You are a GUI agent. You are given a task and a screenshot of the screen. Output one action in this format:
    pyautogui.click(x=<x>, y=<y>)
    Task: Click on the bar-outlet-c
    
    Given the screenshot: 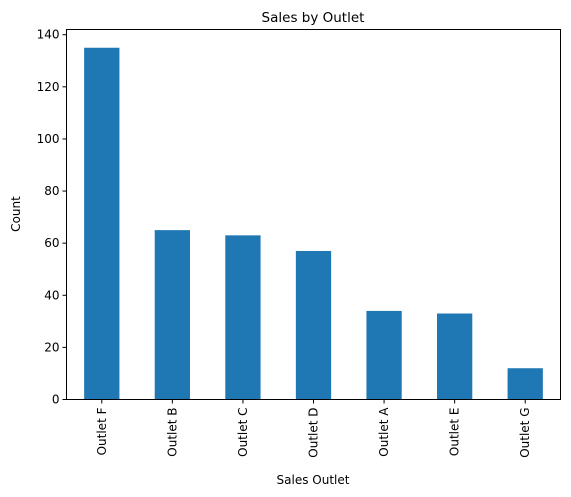 What is the action you would take?
    pyautogui.click(x=243, y=317)
    